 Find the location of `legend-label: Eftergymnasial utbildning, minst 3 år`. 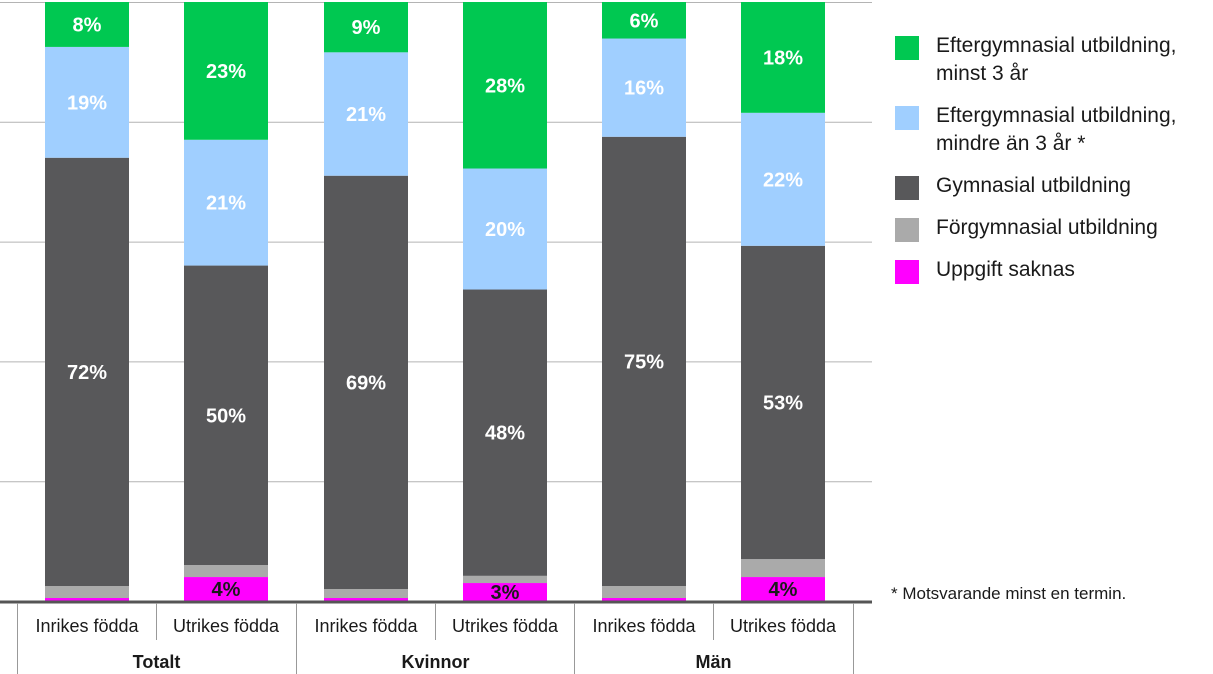

legend-label: Eftergymnasial utbildning, minst 3 år is located at coordinates (1056, 59).